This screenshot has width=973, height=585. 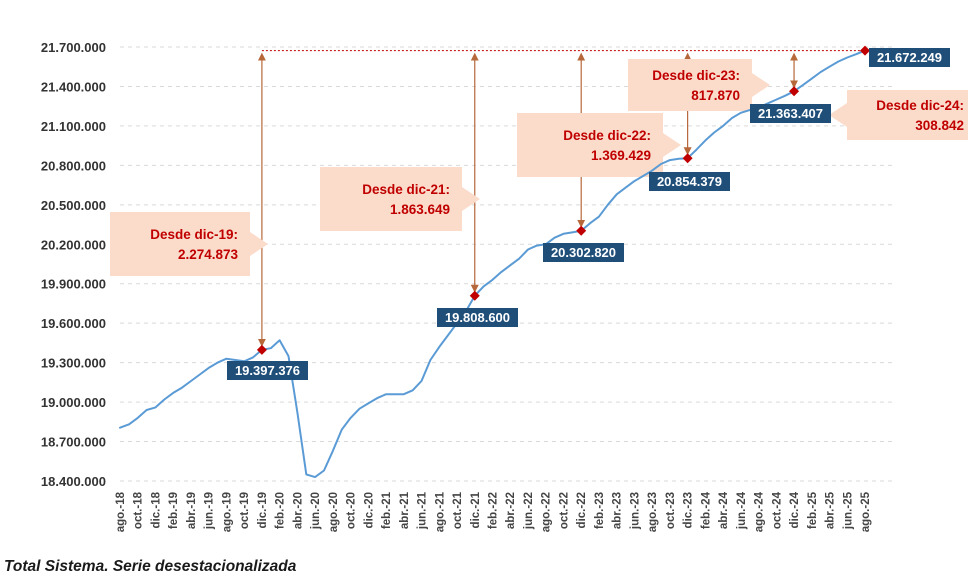 What do you see at coordinates (423, 510) in the screenshot?
I see `x-tick-label: jun.-21` at bounding box center [423, 510].